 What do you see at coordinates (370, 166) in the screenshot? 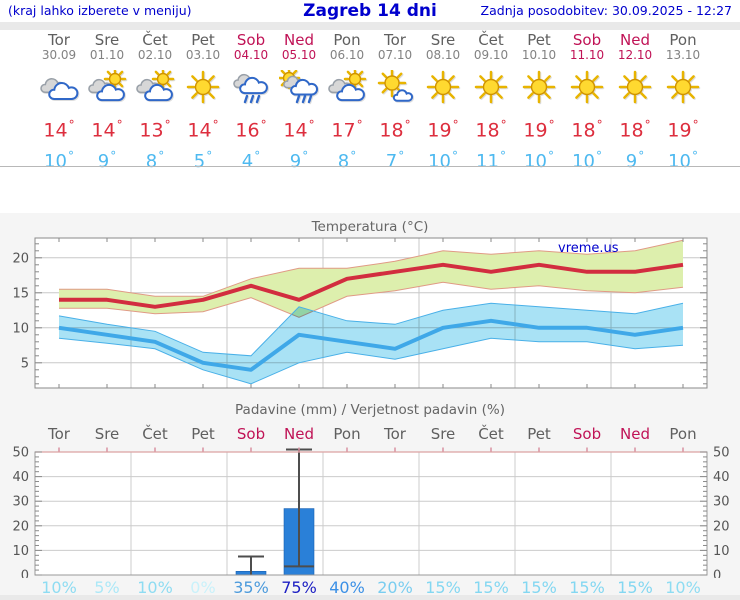
I see `table-bottom-rule` at bounding box center [370, 166].